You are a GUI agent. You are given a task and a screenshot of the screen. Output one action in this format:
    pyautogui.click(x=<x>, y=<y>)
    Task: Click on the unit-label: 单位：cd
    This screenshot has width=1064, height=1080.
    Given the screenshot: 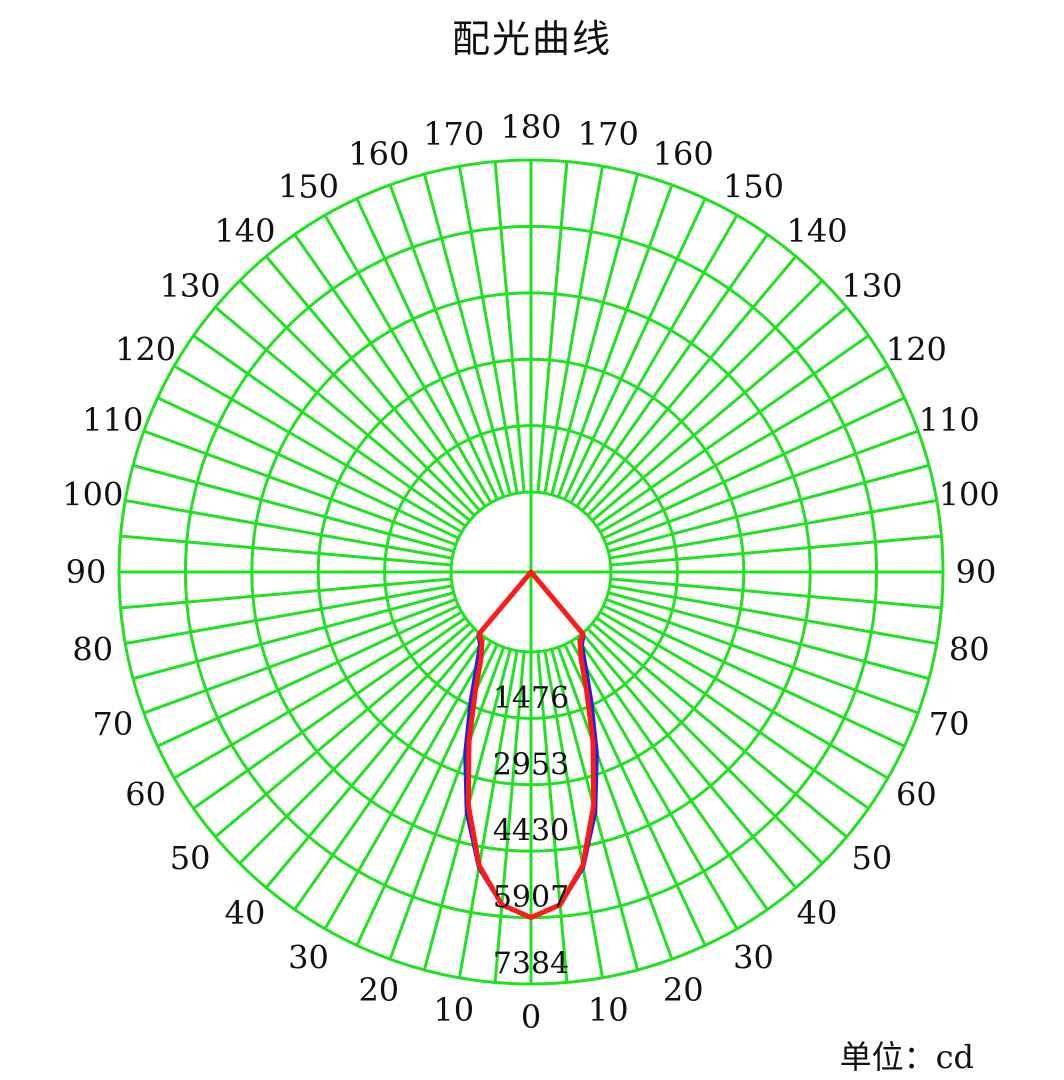 What is the action you would take?
    pyautogui.click(x=907, y=1055)
    